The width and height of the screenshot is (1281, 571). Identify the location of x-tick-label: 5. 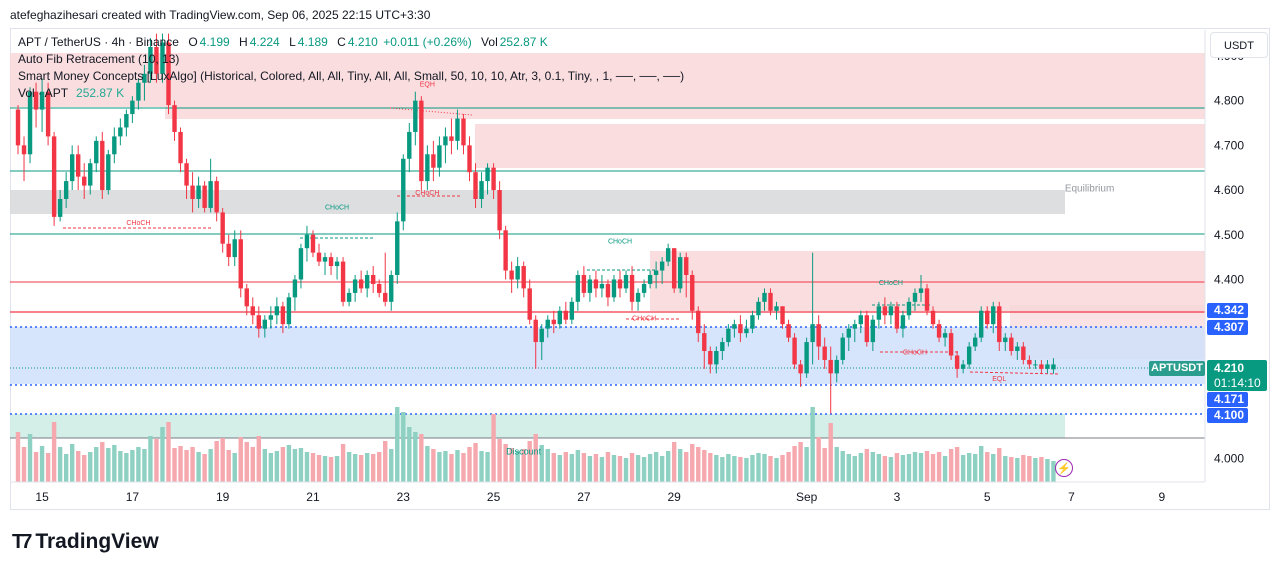
(987, 497).